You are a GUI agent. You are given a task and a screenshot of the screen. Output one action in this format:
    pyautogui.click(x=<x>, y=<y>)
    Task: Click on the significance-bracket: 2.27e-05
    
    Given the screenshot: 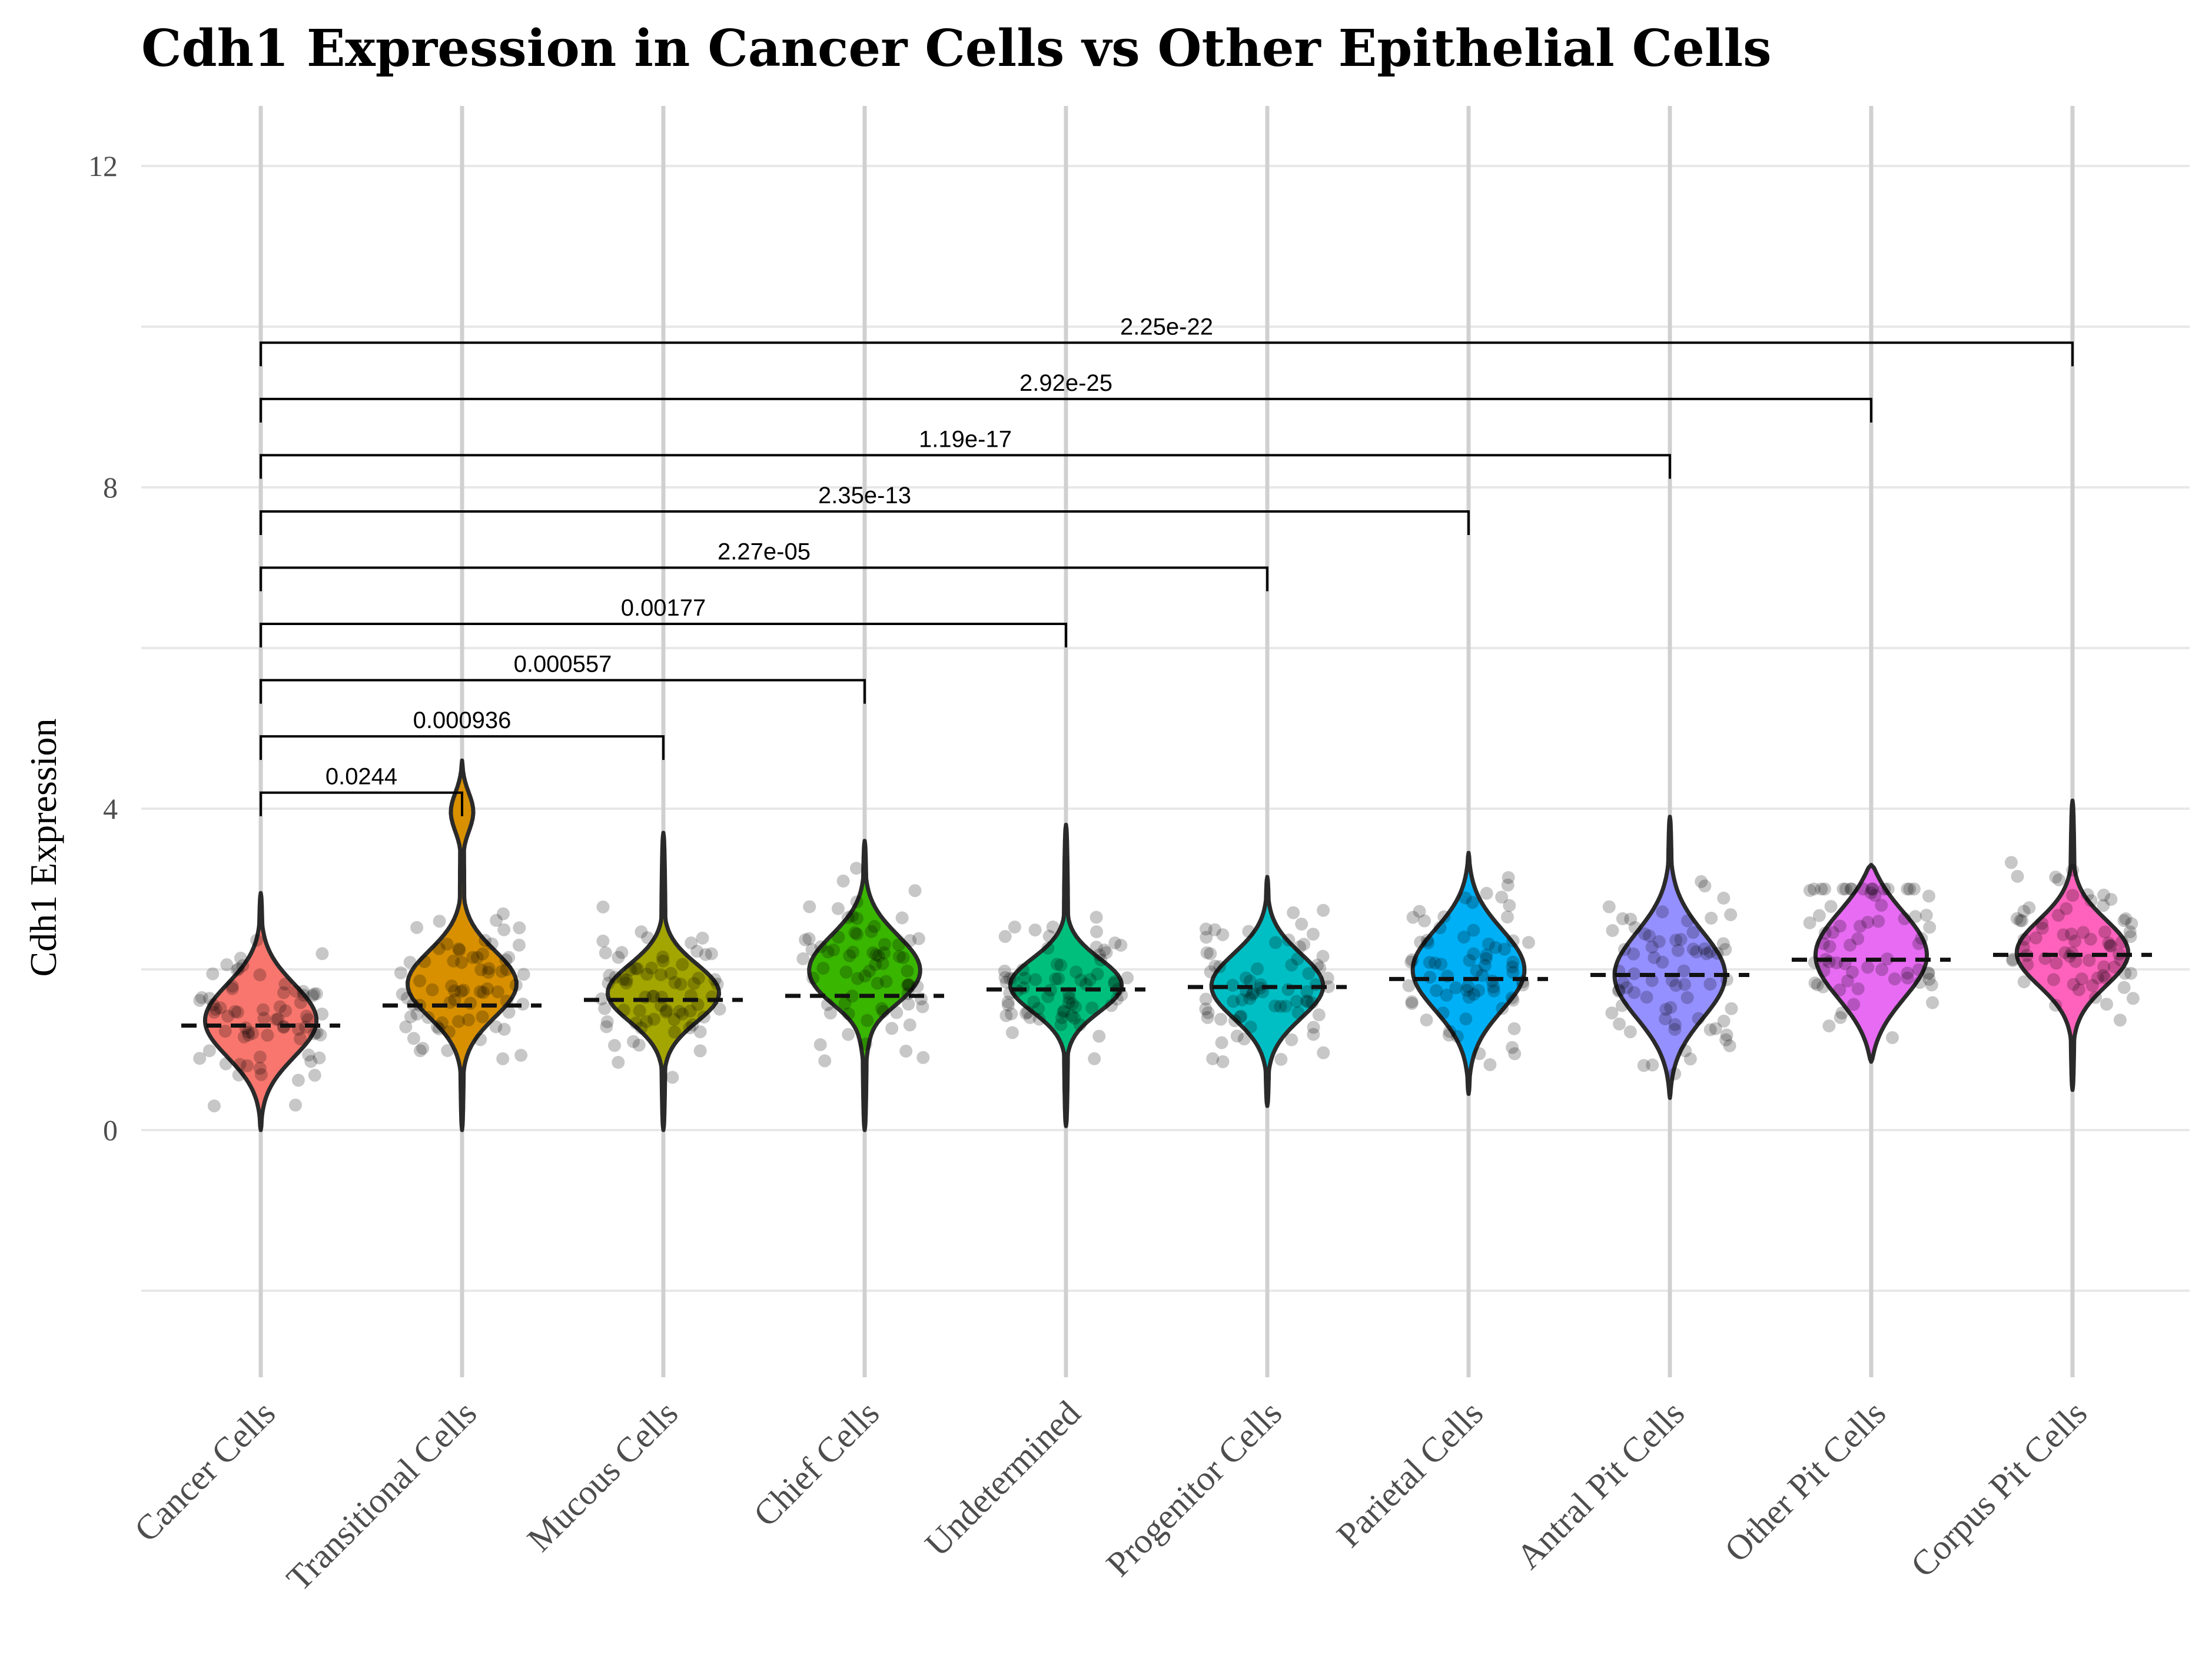 What is the action you would take?
    pyautogui.click(x=764, y=565)
    